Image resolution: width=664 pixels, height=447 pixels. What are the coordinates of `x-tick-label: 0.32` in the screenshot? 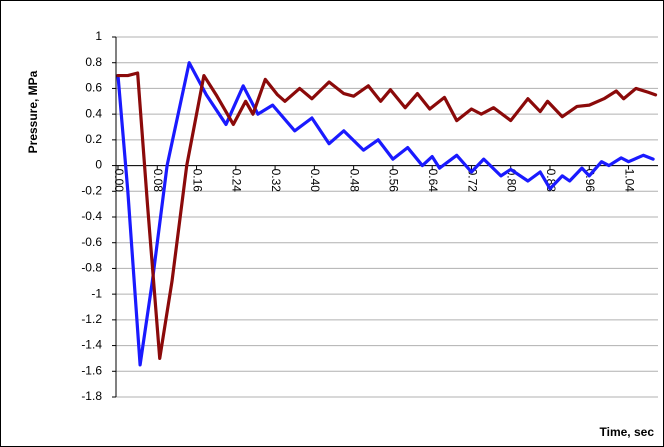 It's located at (276, 181).